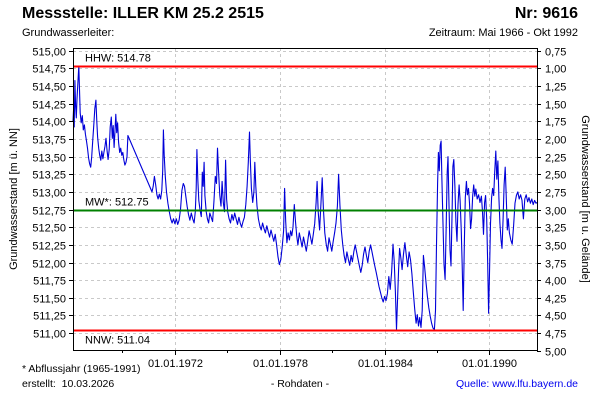  I want to click on y-tick-label-right: 1,25, so click(555, 88).